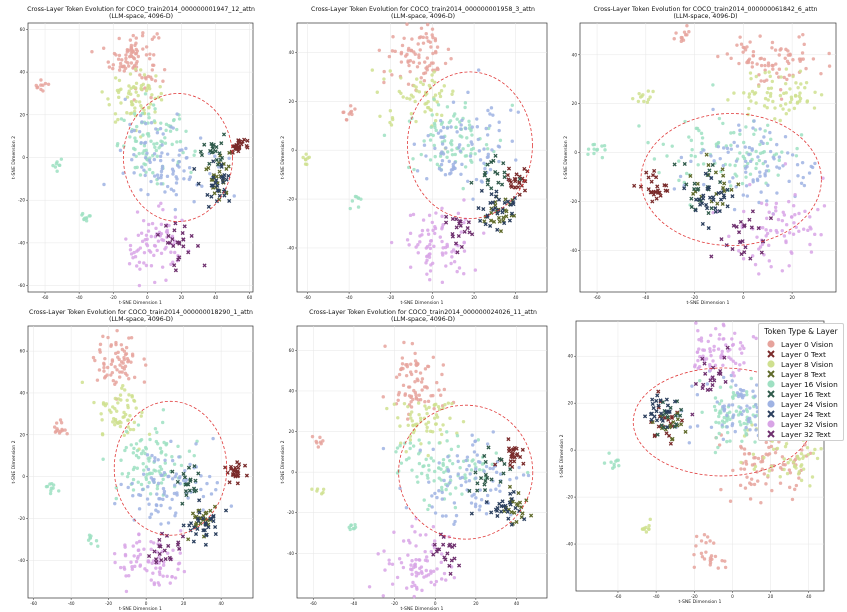 Image resolution: width=847 pixels, height=612 pixels. What do you see at coordinates (140, 462) in the screenshot?
I see `plot-frame` at bounding box center [140, 462].